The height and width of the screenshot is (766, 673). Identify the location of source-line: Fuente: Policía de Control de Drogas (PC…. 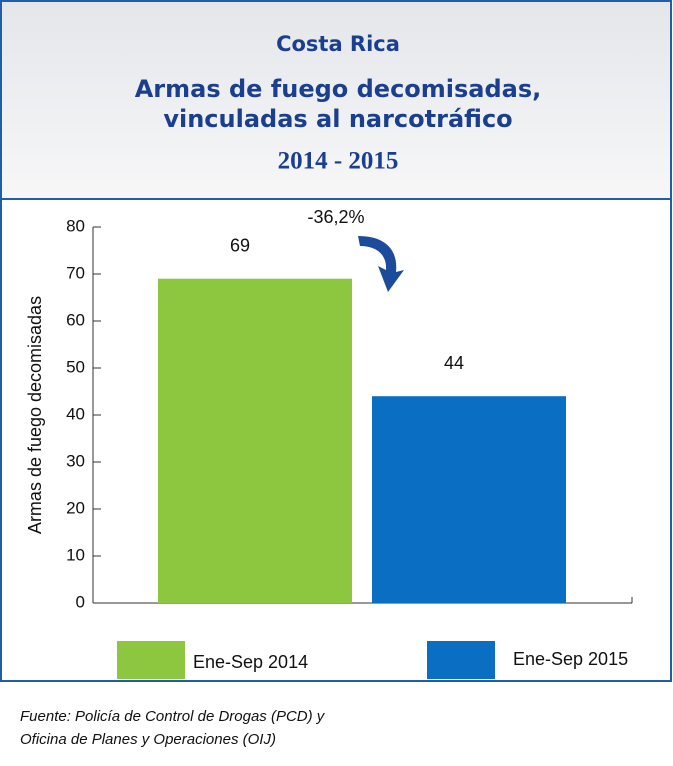
(173, 716).